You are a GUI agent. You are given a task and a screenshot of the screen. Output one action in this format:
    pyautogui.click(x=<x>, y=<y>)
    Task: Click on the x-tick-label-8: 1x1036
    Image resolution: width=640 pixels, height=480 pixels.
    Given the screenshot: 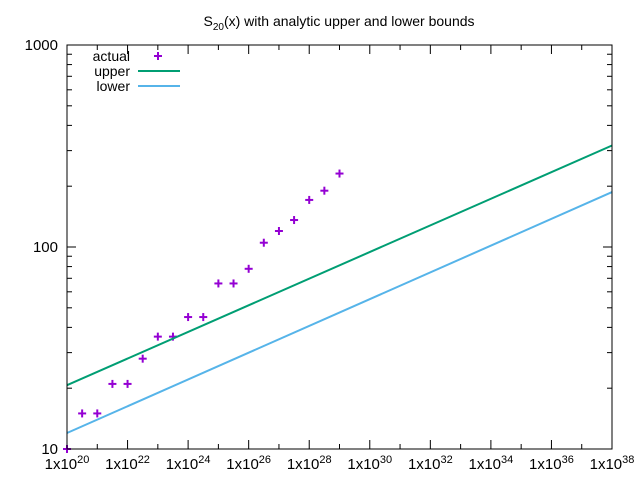 What is the action you would take?
    pyautogui.click(x=551, y=463)
    